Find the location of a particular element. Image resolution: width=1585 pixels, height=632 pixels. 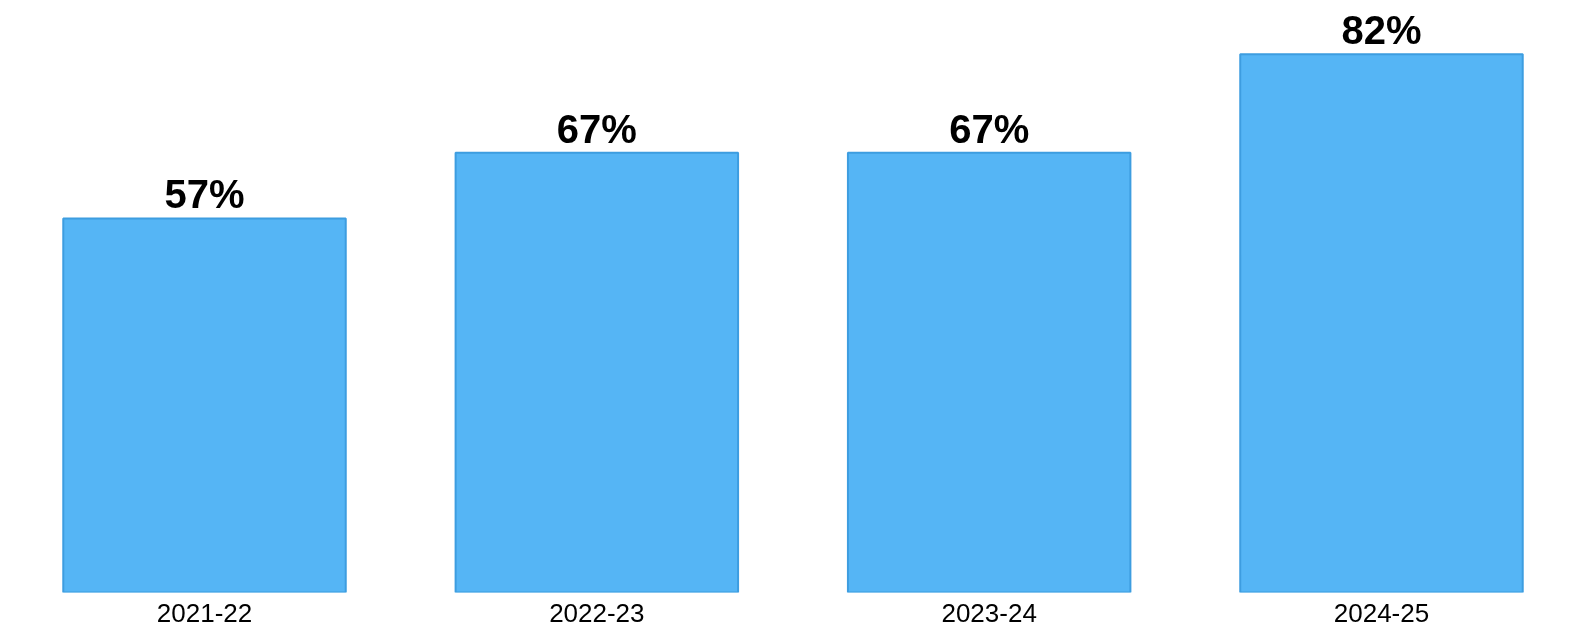

x-tick-label: 2022-23 is located at coordinates (597, 612).